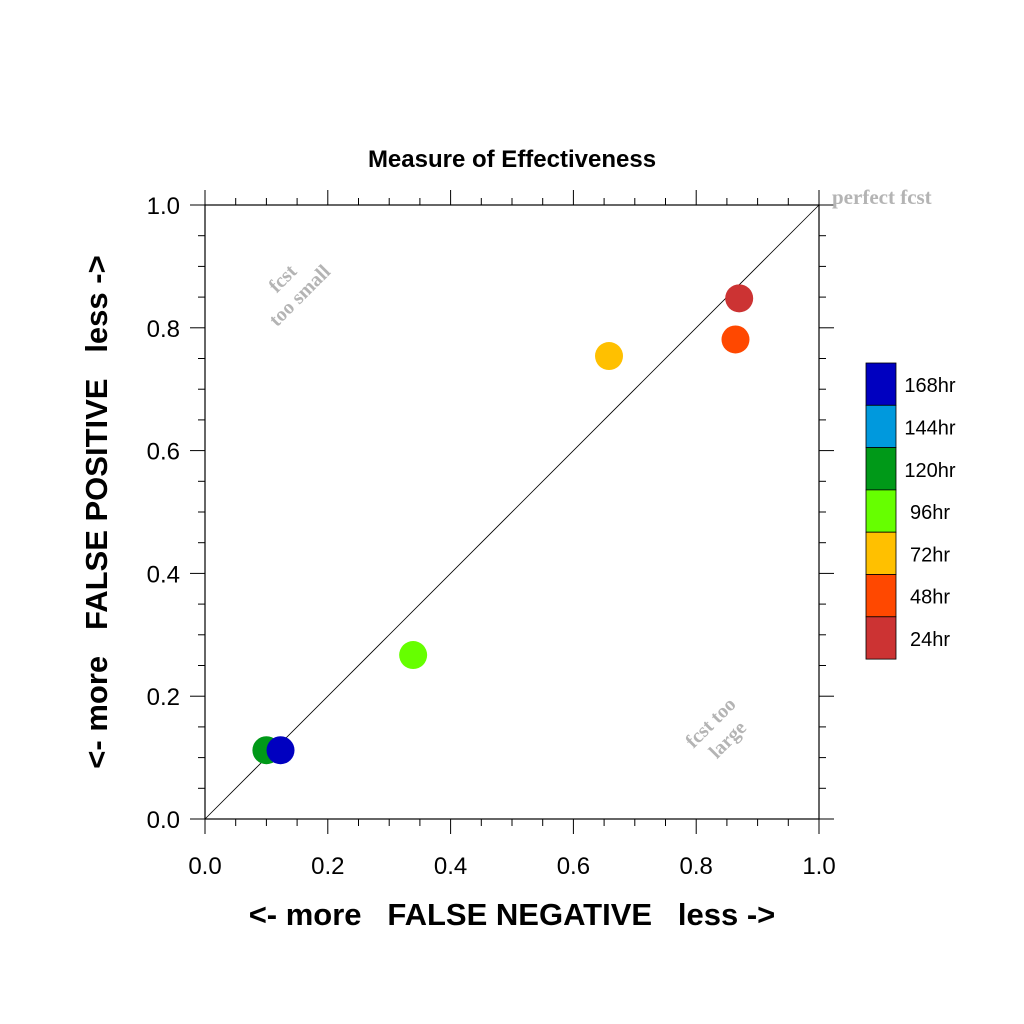 The image size is (1024, 1024). Describe the element at coordinates (573, 866) in the screenshot. I see `x-tick-label: 0.6` at that location.